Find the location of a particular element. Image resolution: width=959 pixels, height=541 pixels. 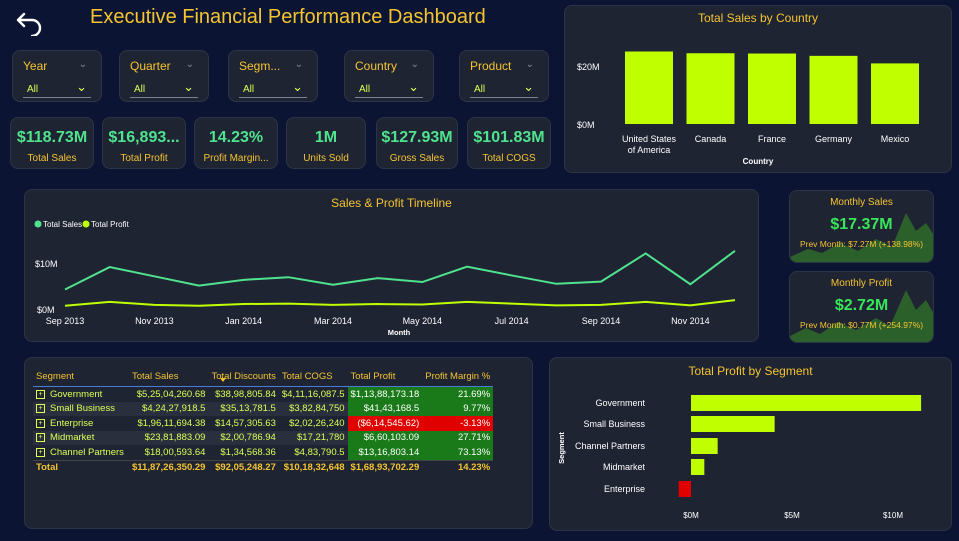

kpi-value: $127.93M is located at coordinates (417, 137).